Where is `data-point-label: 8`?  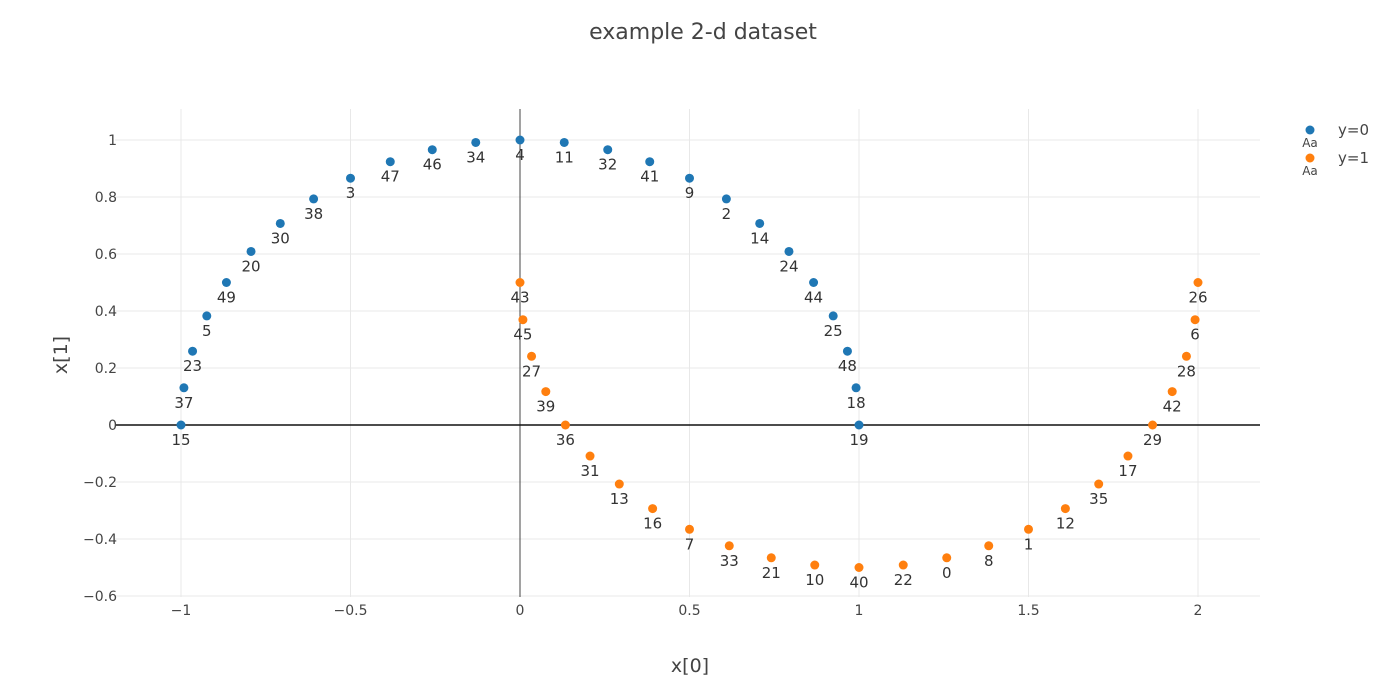 data-point-label: 8 is located at coordinates (989, 561).